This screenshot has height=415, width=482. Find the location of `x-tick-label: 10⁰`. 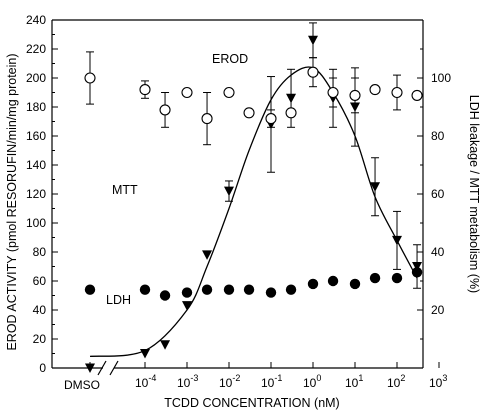

x-tick-label: 10⁰ is located at coordinates (312, 381).